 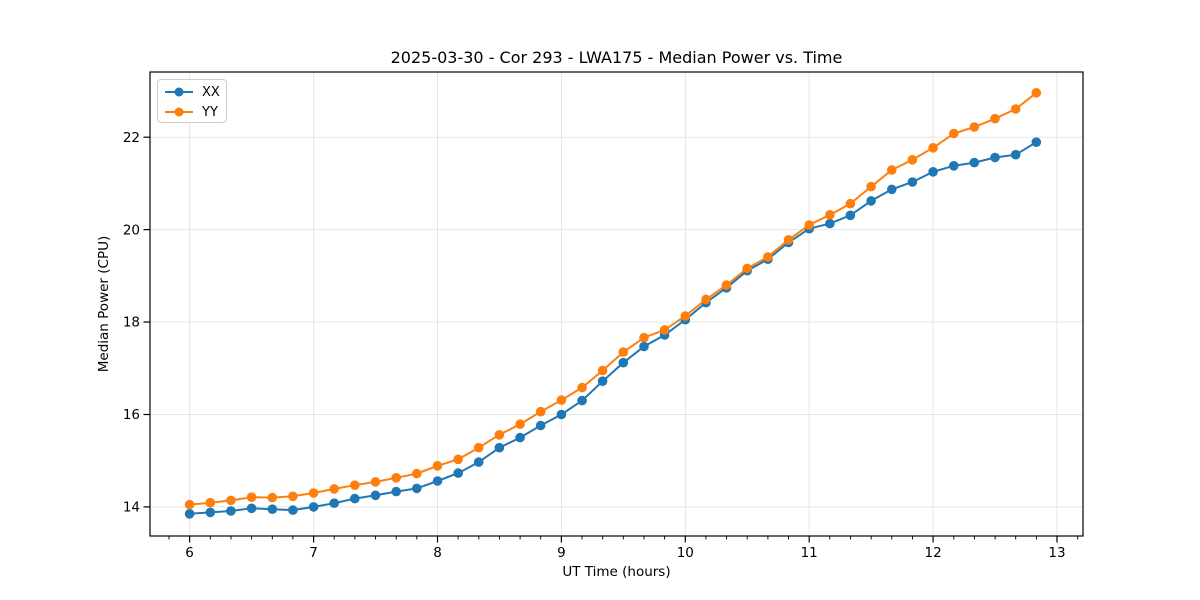 I want to click on x-tick-label: 8, so click(x=437, y=553).